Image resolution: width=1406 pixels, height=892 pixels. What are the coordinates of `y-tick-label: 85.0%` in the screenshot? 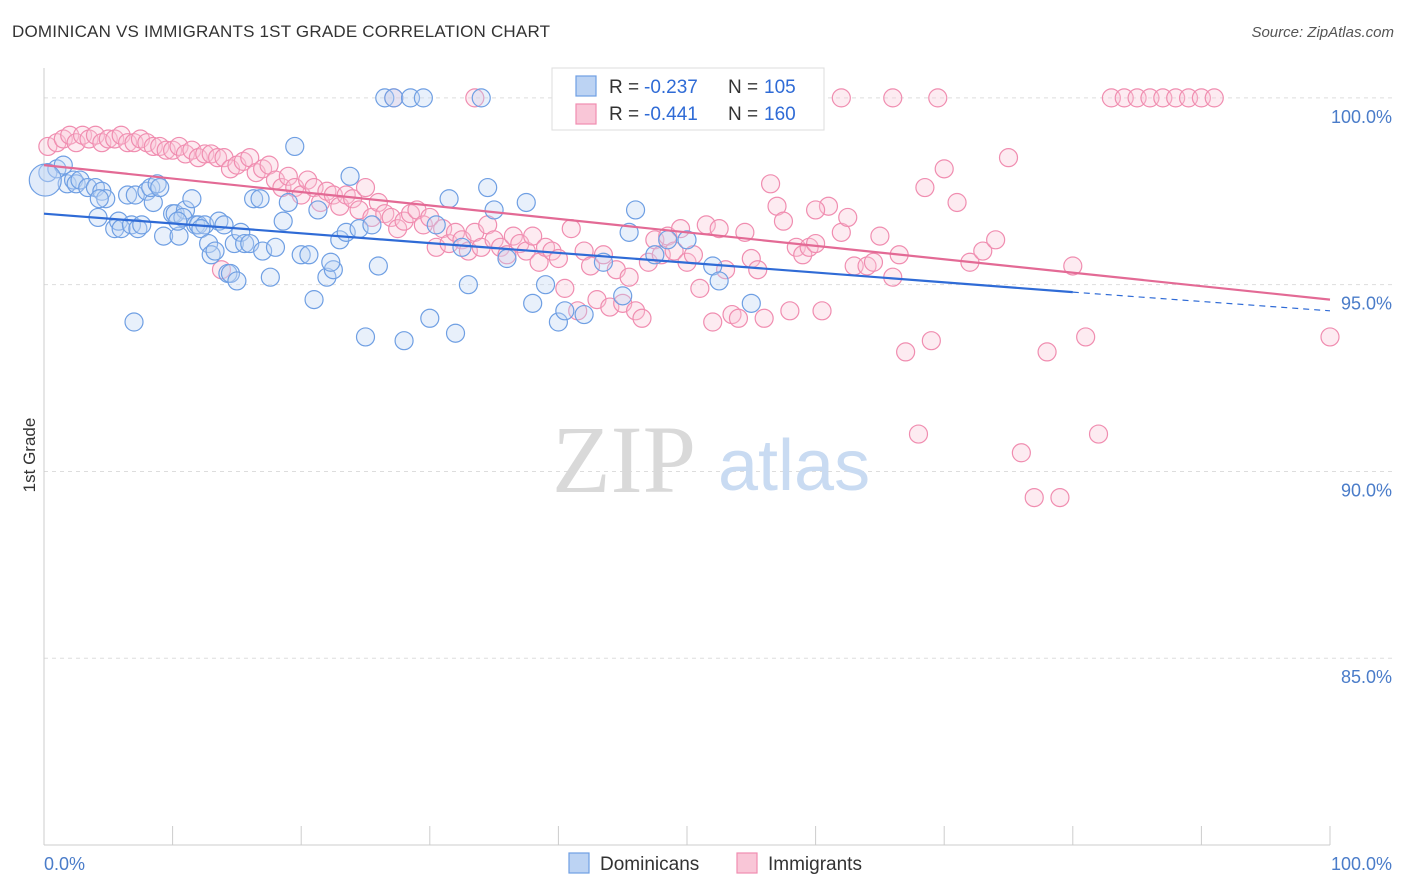 It's located at (1366, 677).